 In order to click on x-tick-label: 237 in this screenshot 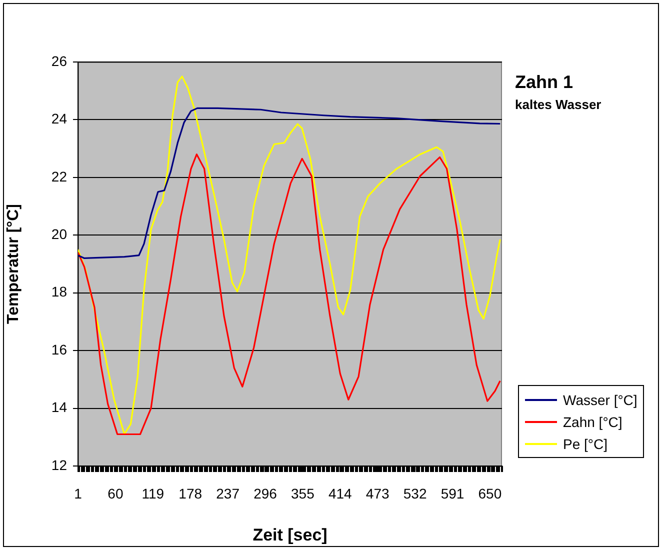, I will do `click(228, 493)`.